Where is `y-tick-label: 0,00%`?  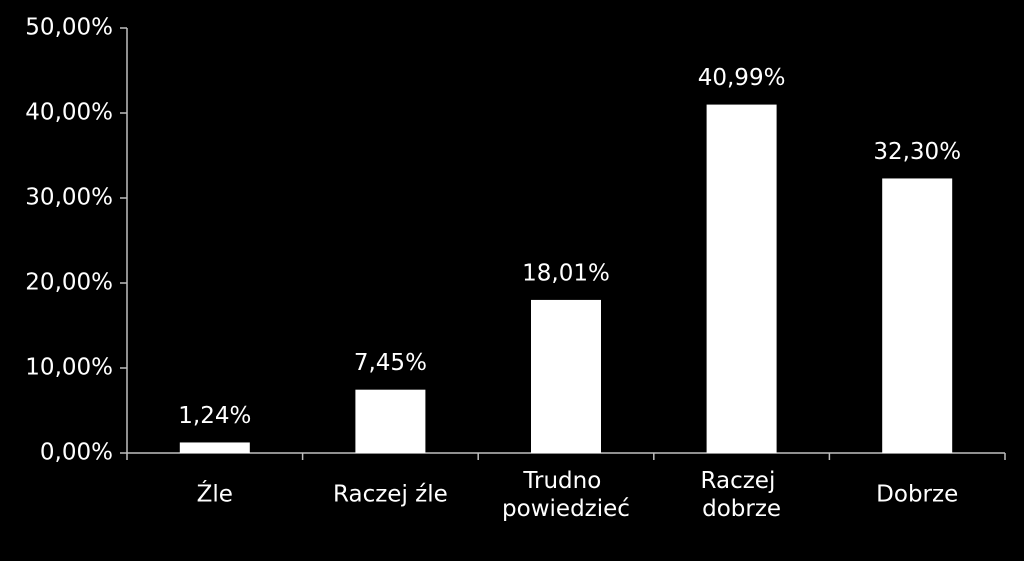 y-tick-label: 0,00% is located at coordinates (76, 453).